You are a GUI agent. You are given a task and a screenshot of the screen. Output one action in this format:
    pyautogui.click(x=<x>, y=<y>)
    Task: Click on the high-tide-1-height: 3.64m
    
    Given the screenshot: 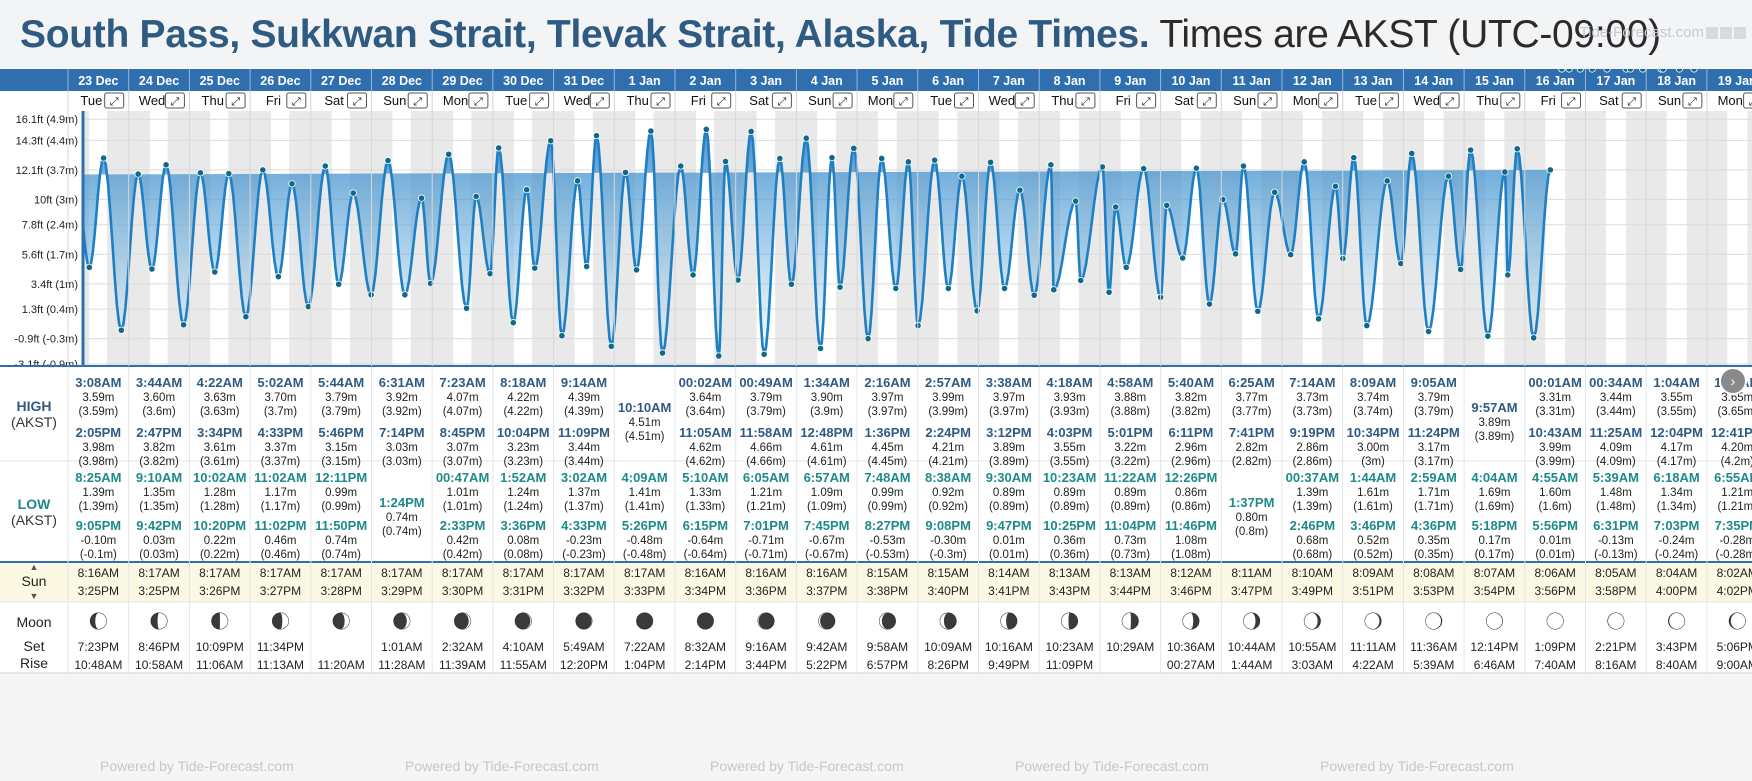 What is the action you would take?
    pyautogui.click(x=705, y=398)
    